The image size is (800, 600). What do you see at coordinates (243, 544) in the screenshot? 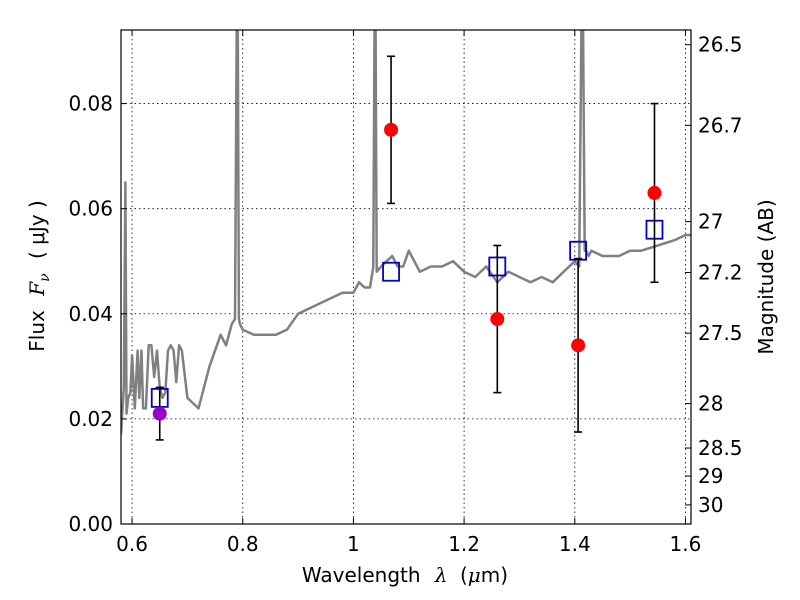
I see `x-tick-label: 0.8` at bounding box center [243, 544].